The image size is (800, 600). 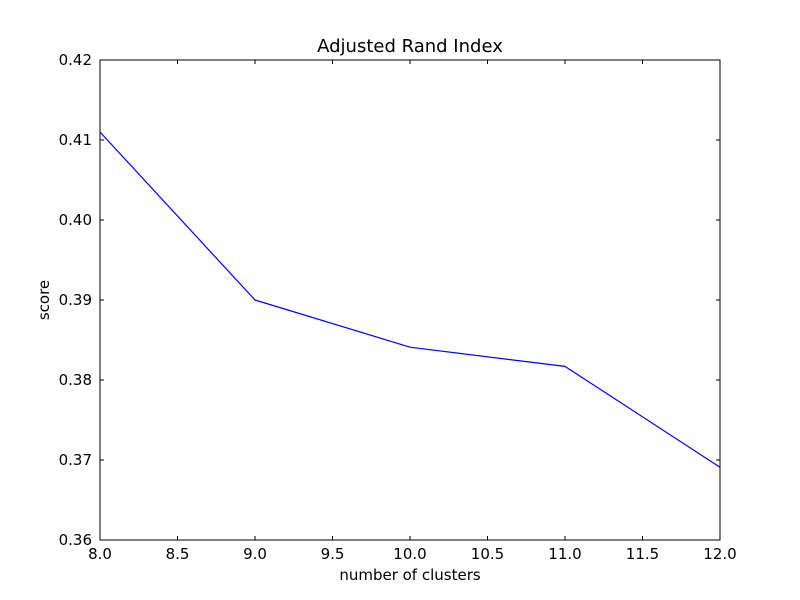 I want to click on y-tick-label: 0.37, so click(x=75, y=460).